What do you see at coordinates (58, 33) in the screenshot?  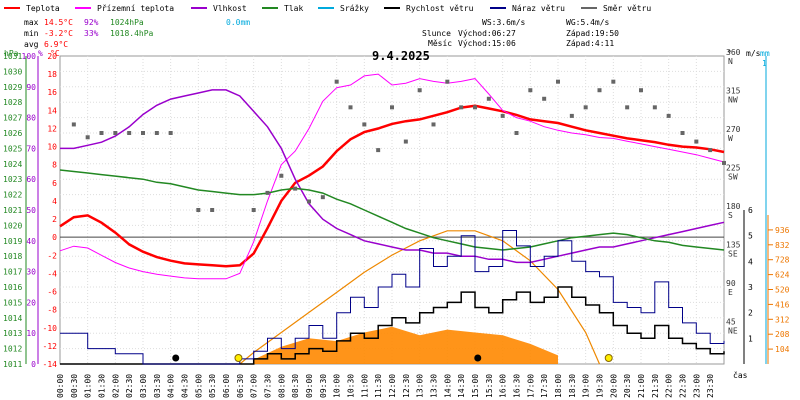 I see `stat-min-temp: -3.2°C` at bounding box center [58, 33].